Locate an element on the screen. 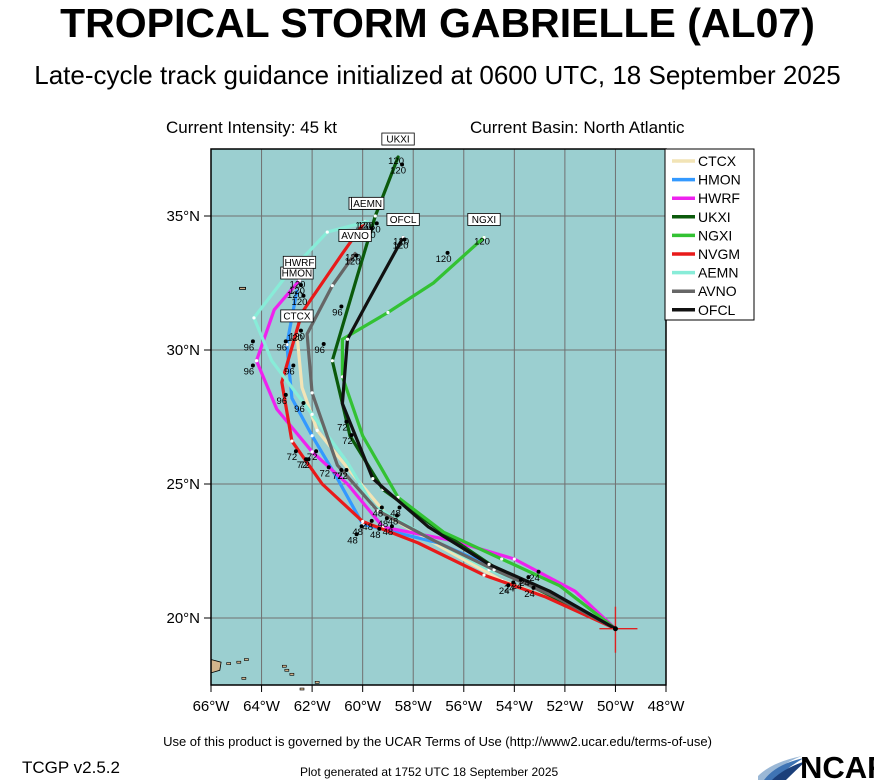 The width and height of the screenshot is (875, 780). lon-tick-label: 58°W is located at coordinates (414, 706).